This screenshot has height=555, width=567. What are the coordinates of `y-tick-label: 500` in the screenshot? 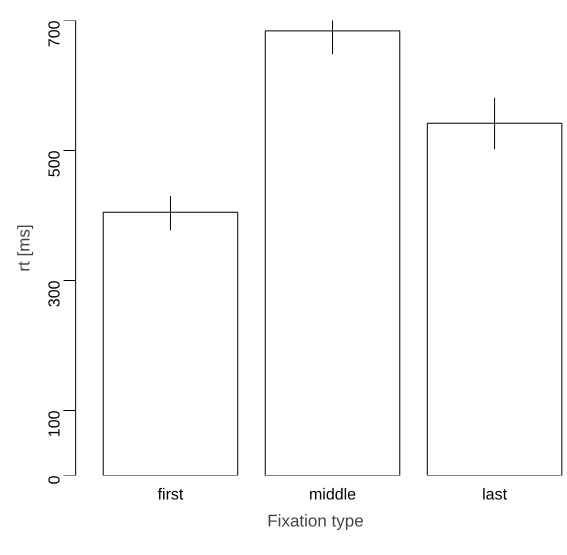 It's located at (55, 164).